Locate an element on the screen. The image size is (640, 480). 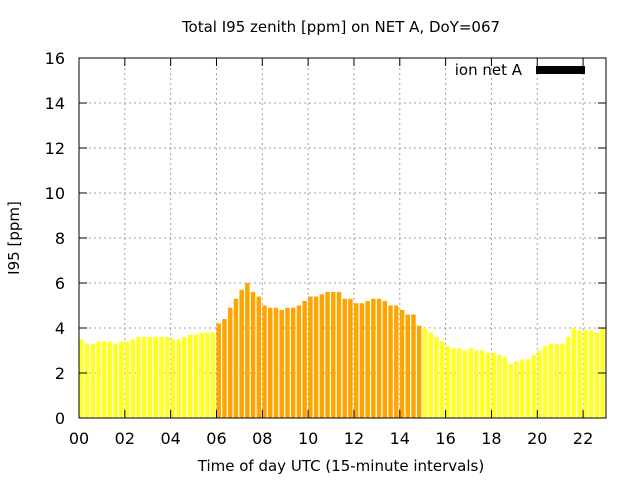
x-tick-label: 18 is located at coordinates (491, 438).